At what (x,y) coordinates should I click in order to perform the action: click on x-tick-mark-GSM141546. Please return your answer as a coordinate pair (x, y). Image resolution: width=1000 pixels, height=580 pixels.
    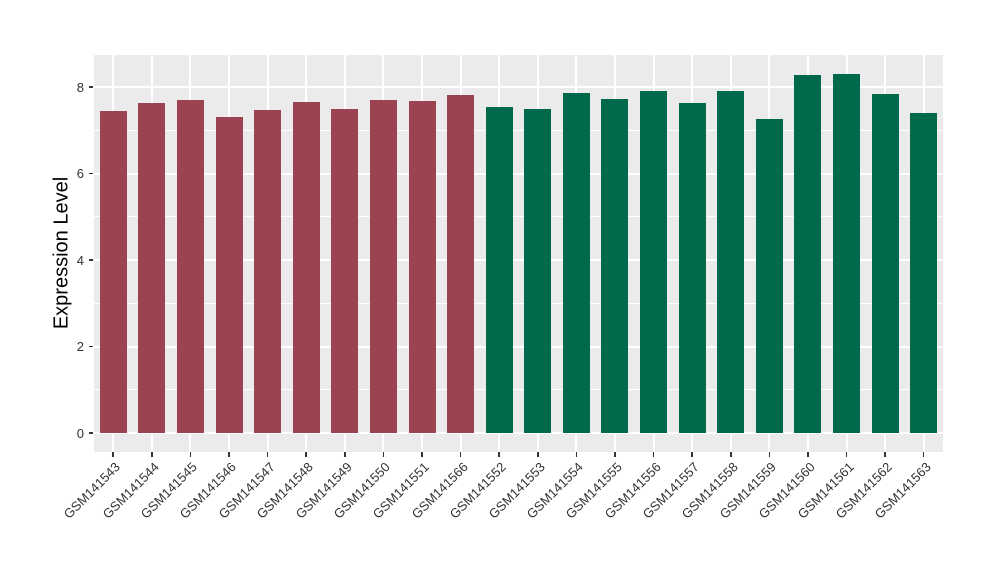
    Looking at the image, I should click on (229, 454).